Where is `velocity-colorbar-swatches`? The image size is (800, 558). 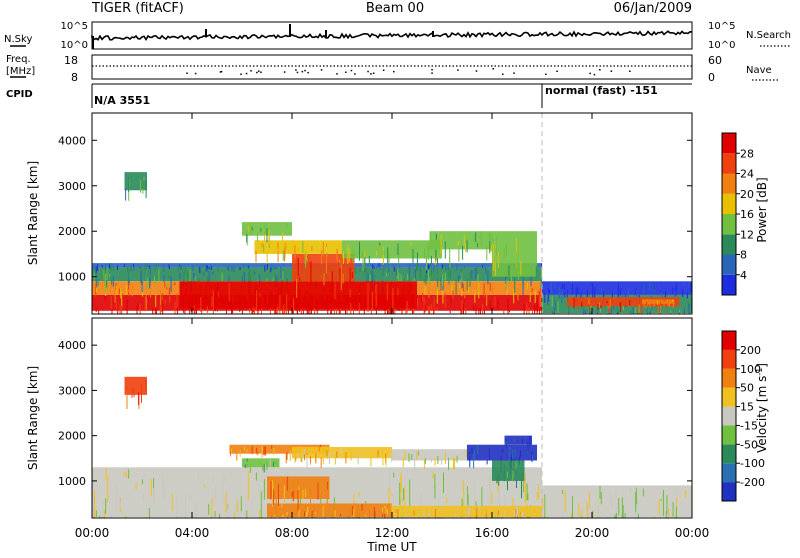
velocity-colorbar-swatches is located at coordinates (730, 416).